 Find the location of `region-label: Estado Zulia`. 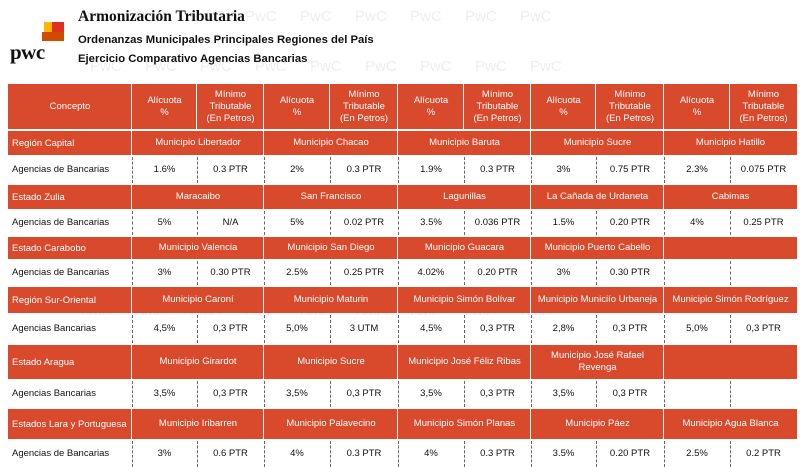

region-label: Estado Zulia is located at coordinates (70, 197).